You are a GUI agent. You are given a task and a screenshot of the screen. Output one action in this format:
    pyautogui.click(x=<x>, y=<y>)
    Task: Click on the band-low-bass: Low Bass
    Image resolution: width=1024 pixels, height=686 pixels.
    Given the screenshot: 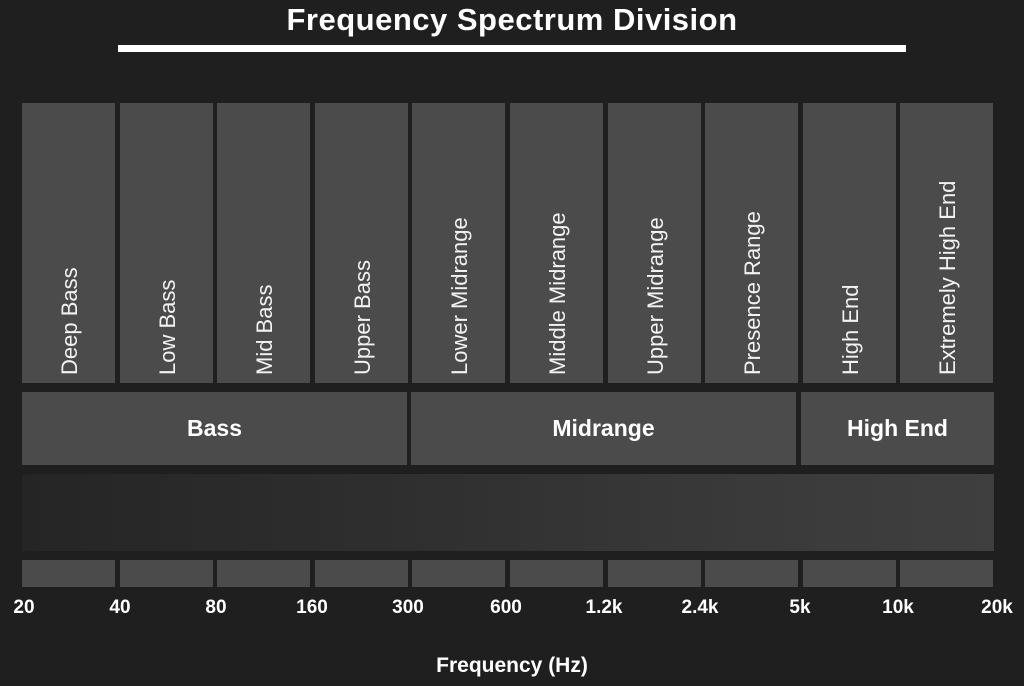 What is the action you would take?
    pyautogui.click(x=166, y=243)
    